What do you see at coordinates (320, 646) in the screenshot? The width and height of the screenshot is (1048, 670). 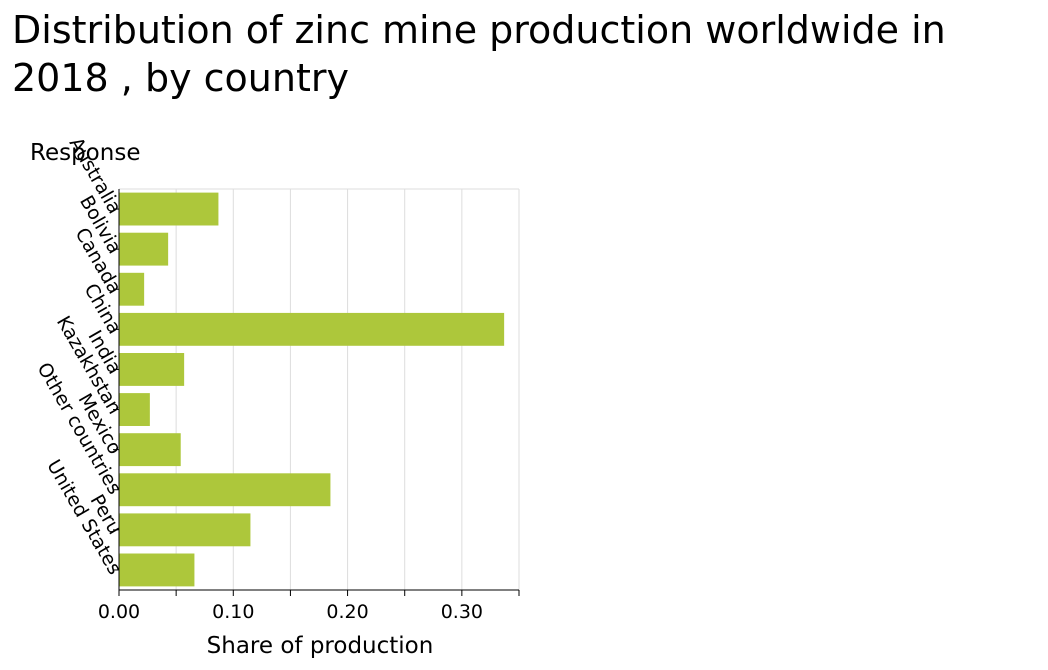 I see `x-axis-title: Share of production` at bounding box center [320, 646].